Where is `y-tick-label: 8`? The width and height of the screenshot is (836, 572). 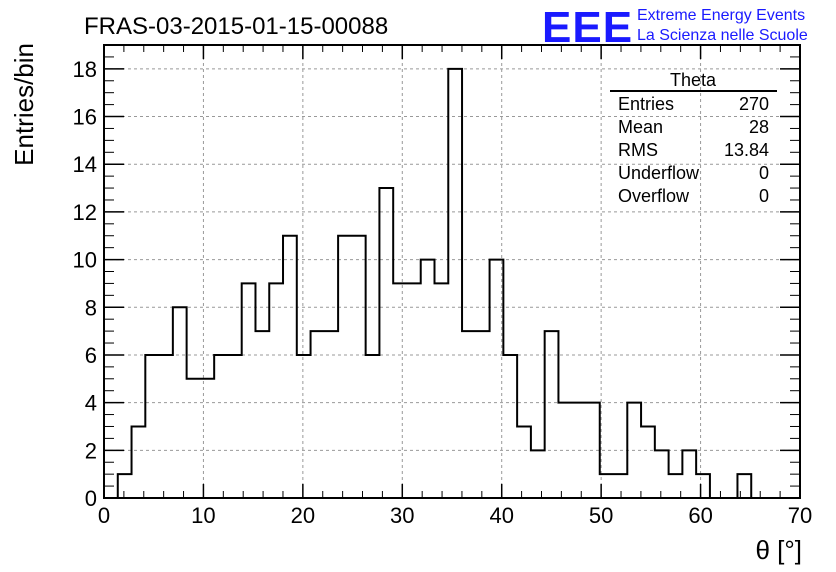 y-tick-label: 8 is located at coordinates (91, 307).